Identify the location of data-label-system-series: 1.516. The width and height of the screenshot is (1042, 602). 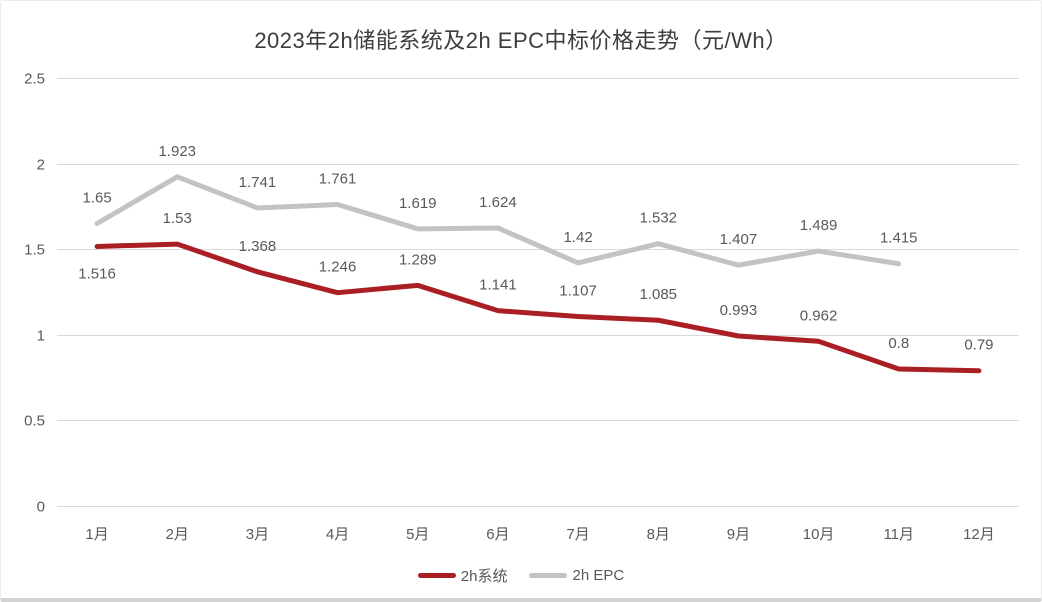
(97, 273).